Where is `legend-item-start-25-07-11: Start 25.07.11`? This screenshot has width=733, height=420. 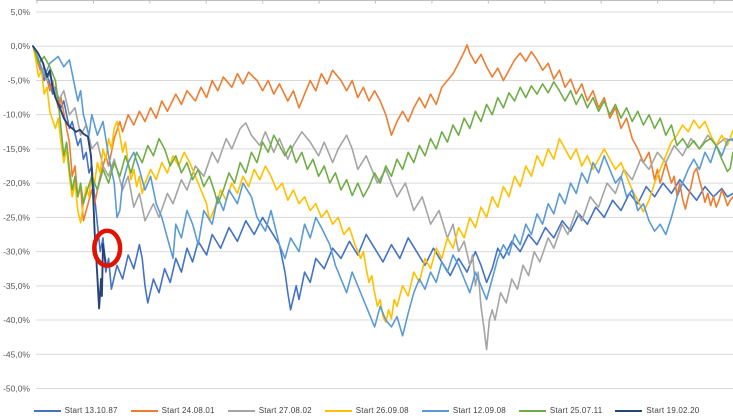 legend-item-start-25-07-11: Start 25.07.11 is located at coordinates (560, 410).